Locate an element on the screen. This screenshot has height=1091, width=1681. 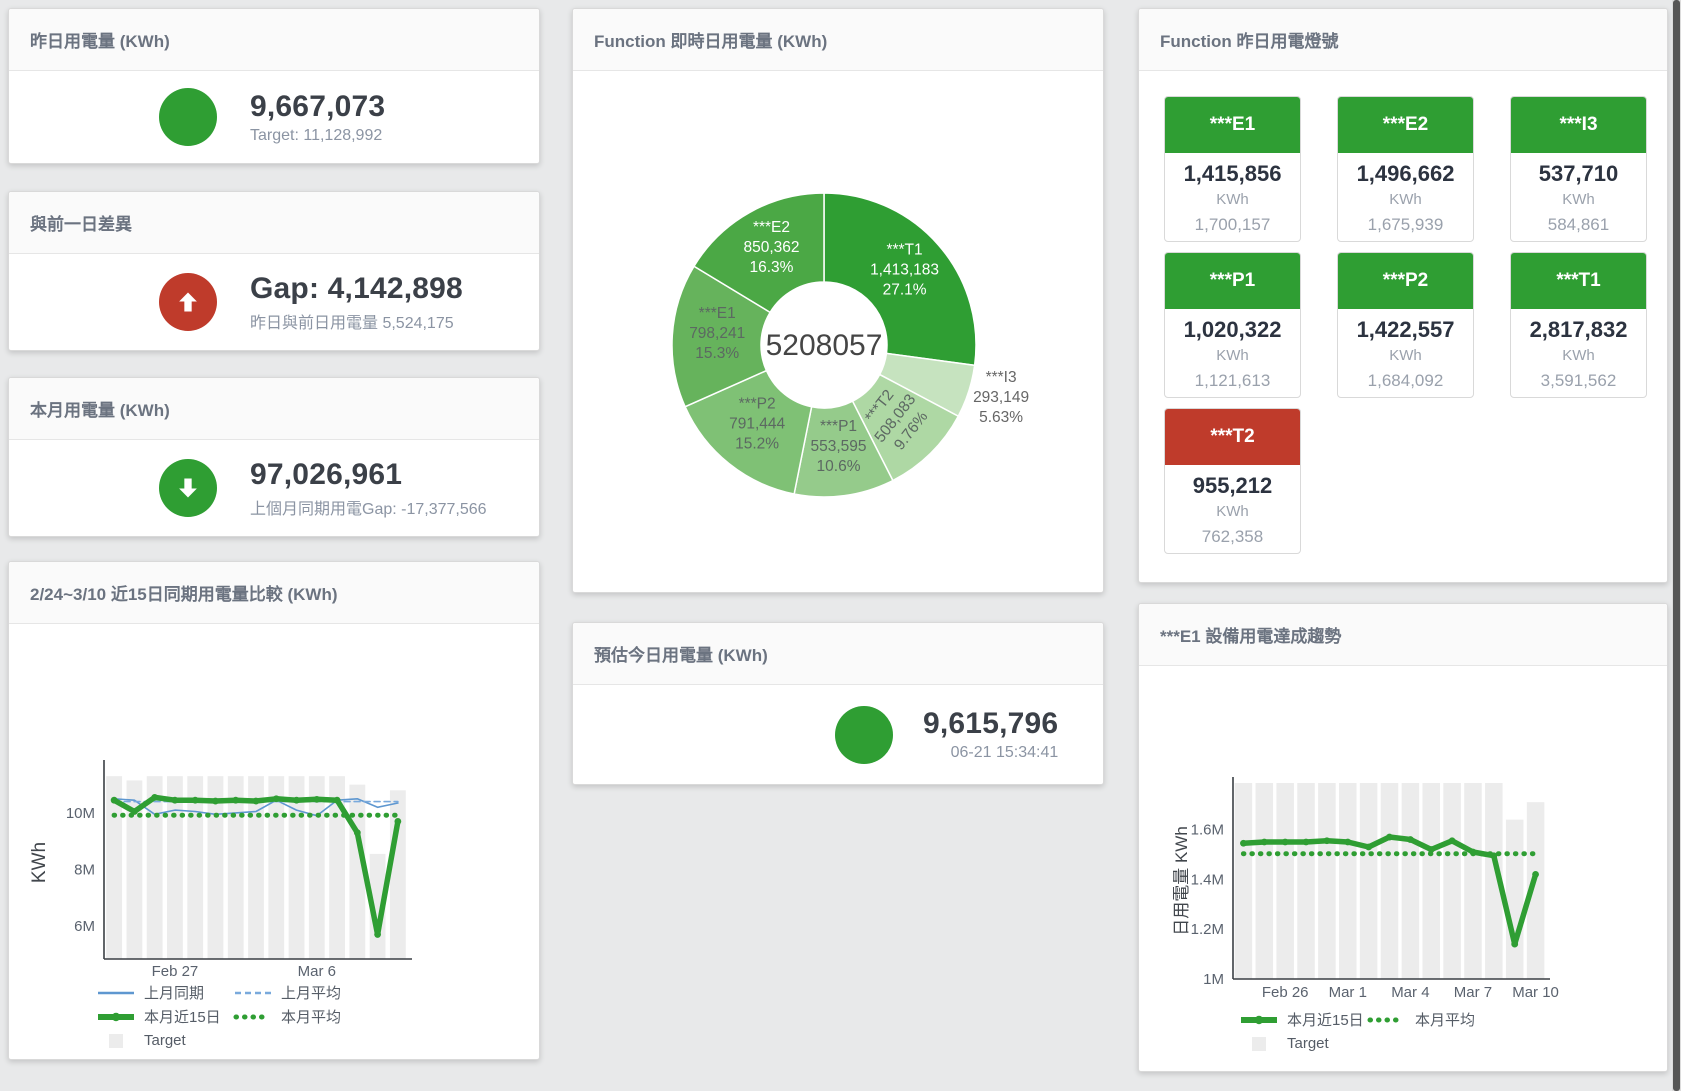
y-tick-label: 1.6M is located at coordinates (1207, 830).